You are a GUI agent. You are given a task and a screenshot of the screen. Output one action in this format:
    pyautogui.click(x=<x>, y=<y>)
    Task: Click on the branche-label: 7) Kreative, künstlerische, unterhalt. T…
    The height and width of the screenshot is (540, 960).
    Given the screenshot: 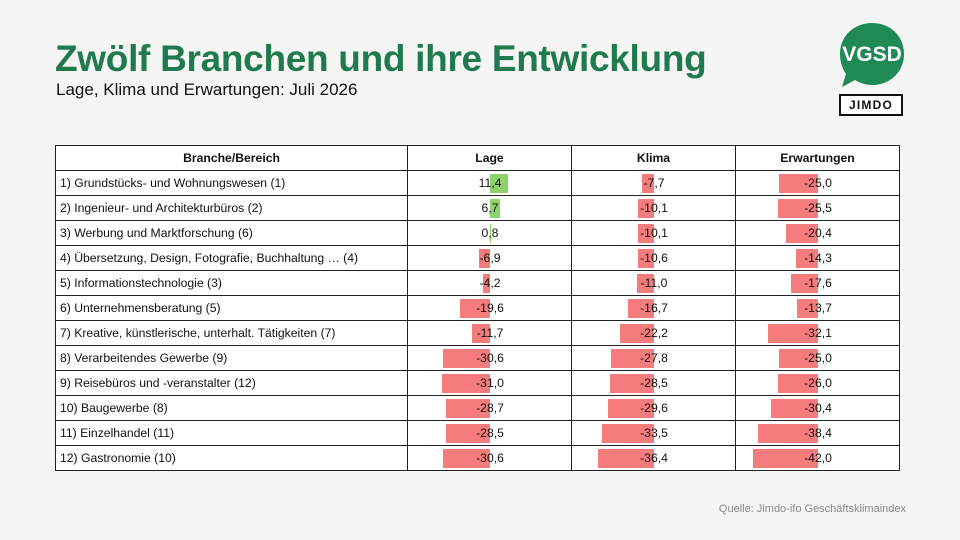 What is the action you would take?
    pyautogui.click(x=231, y=333)
    